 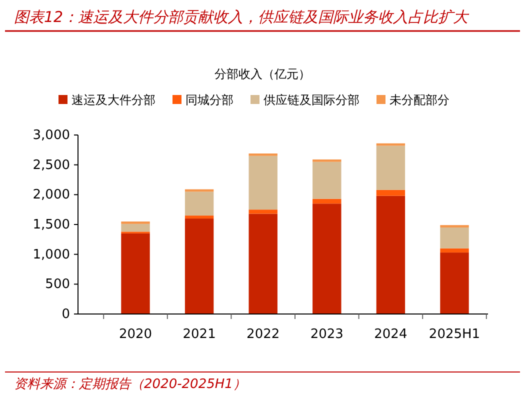 I want to click on legend-label: 未分配部分, so click(x=420, y=100).